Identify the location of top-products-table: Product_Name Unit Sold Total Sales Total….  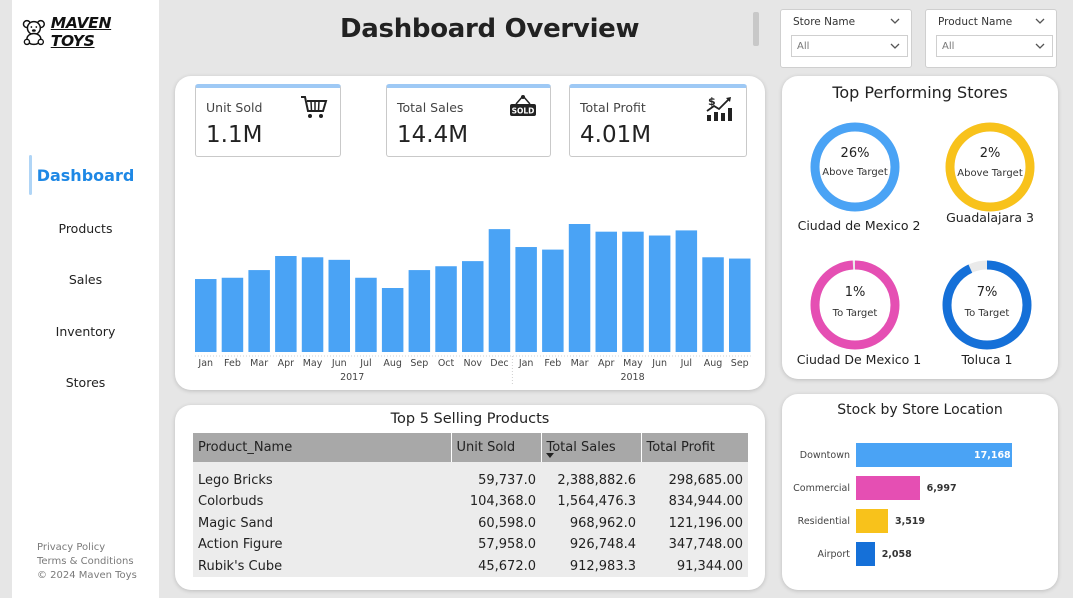
(470, 505).